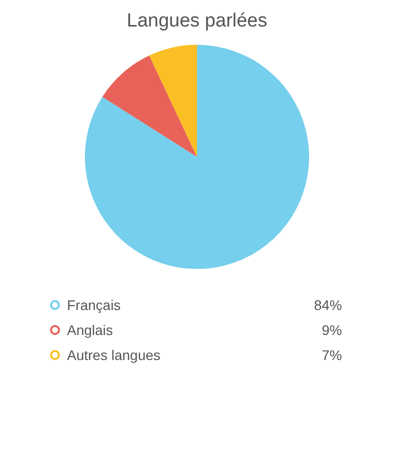 Image resolution: width=394 pixels, height=455 pixels. I want to click on legend-label: Autres langues, so click(114, 354).